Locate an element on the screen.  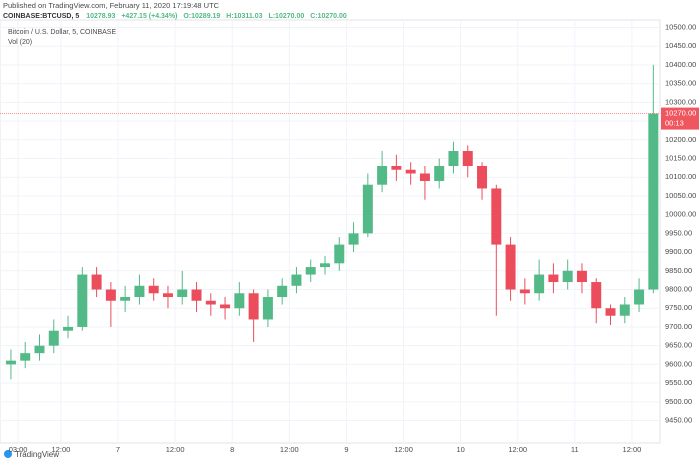
y-tick-label: 10400.00 is located at coordinates (680, 64).